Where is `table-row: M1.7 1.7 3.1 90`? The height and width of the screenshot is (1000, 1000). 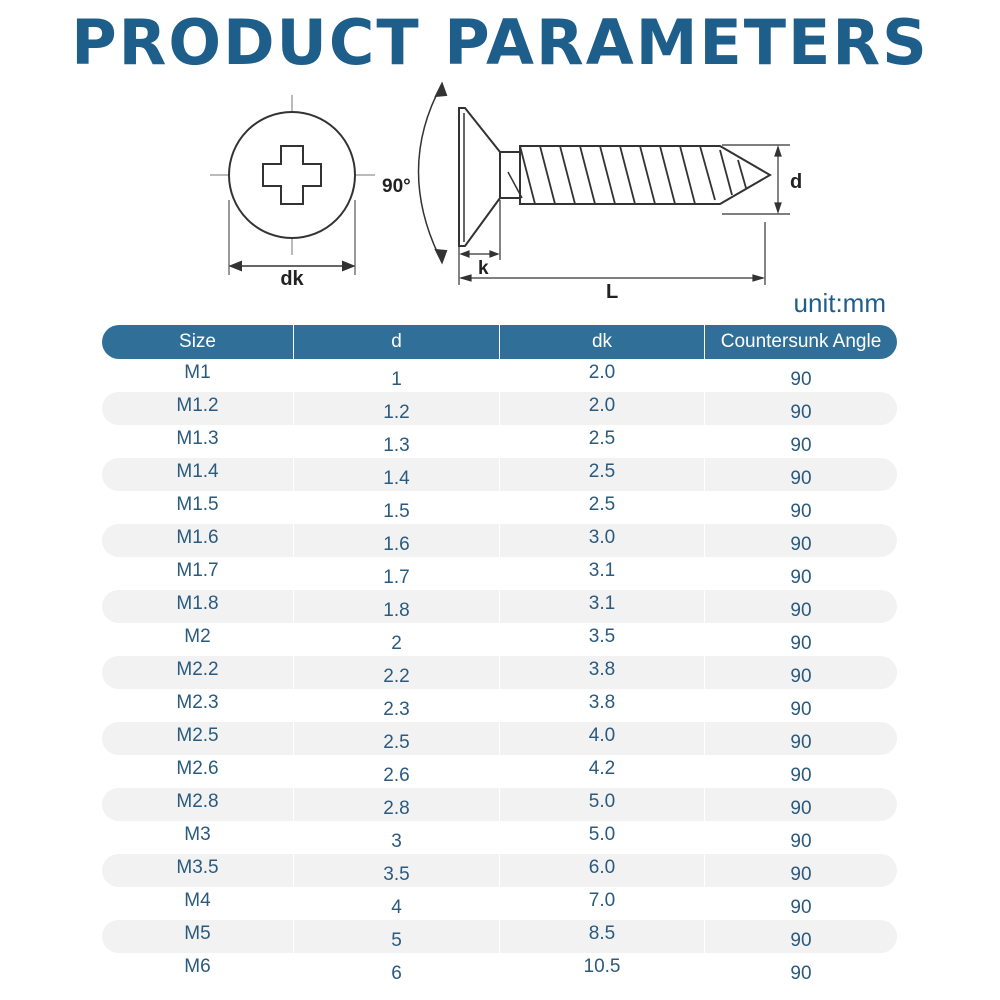 table-row: M1.7 1.7 3.1 90 is located at coordinates (499, 573).